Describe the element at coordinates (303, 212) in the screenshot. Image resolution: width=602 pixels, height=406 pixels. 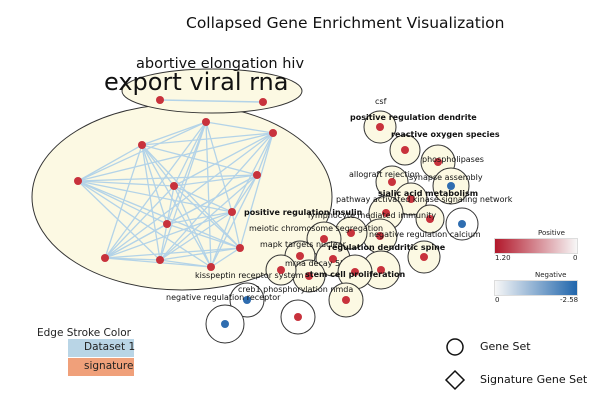
I see `node-label-posins: positive regulation insulin` at that location.